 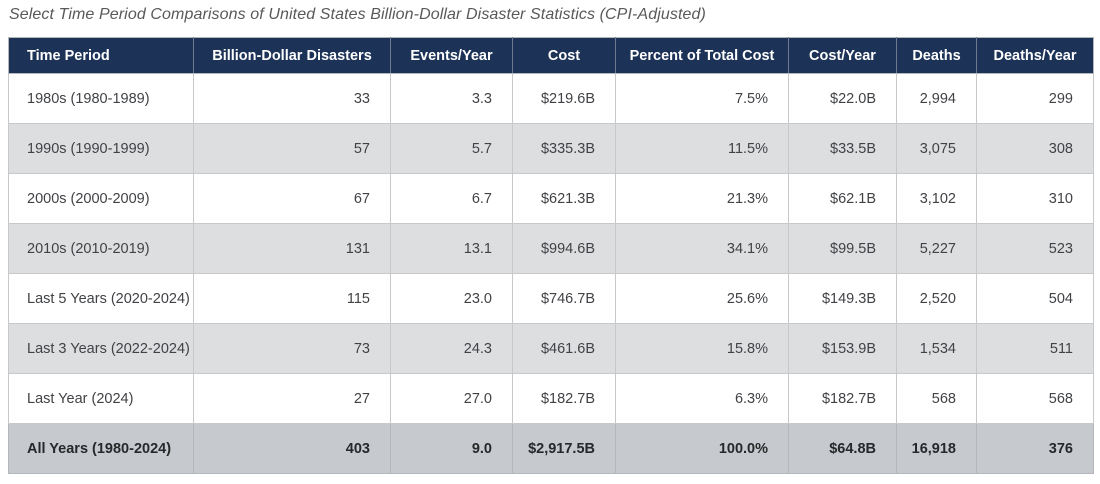 I want to click on value-cell: $746.7B, so click(x=564, y=298).